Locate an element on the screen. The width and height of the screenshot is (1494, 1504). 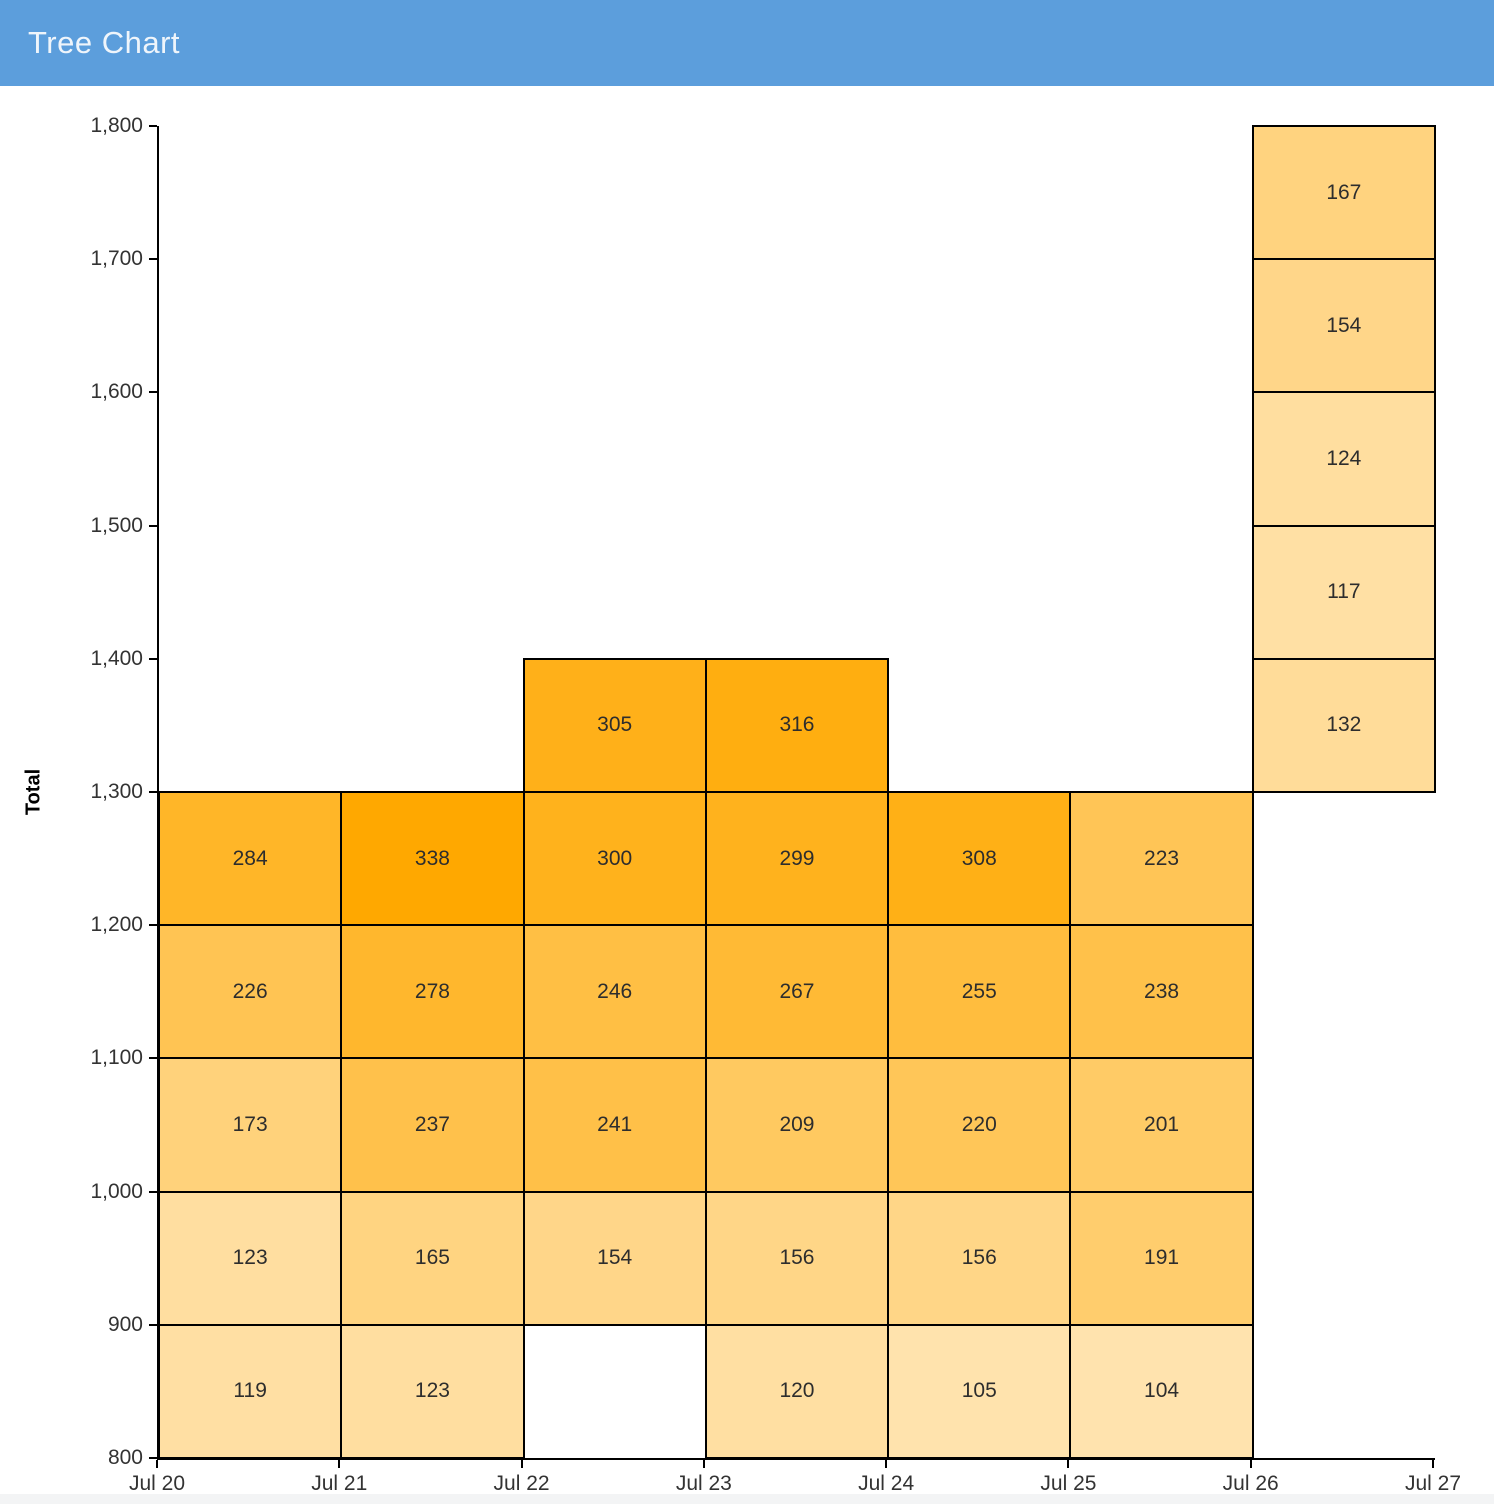
heatmap-cell: 284 is located at coordinates (250, 859).